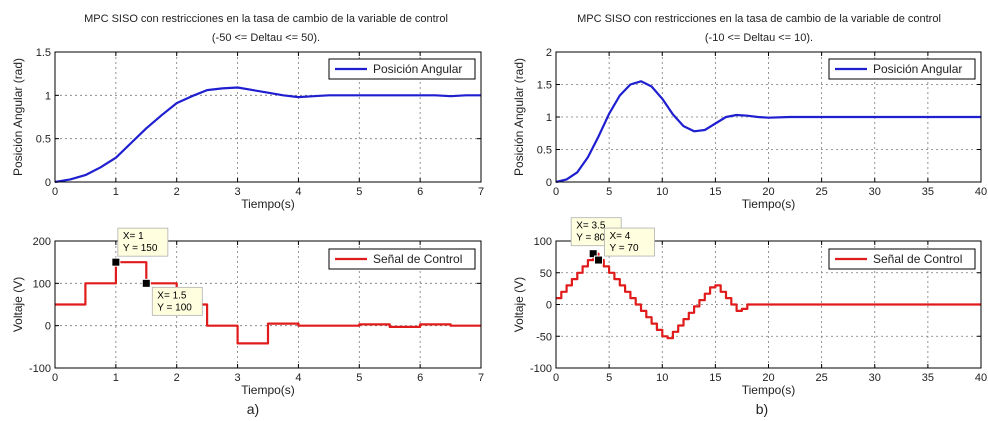 The width and height of the screenshot is (988, 421). Describe the element at coordinates (759, 38) in the screenshot. I see `title-right-line2: (-10 <= Deltau <= 10).` at that location.